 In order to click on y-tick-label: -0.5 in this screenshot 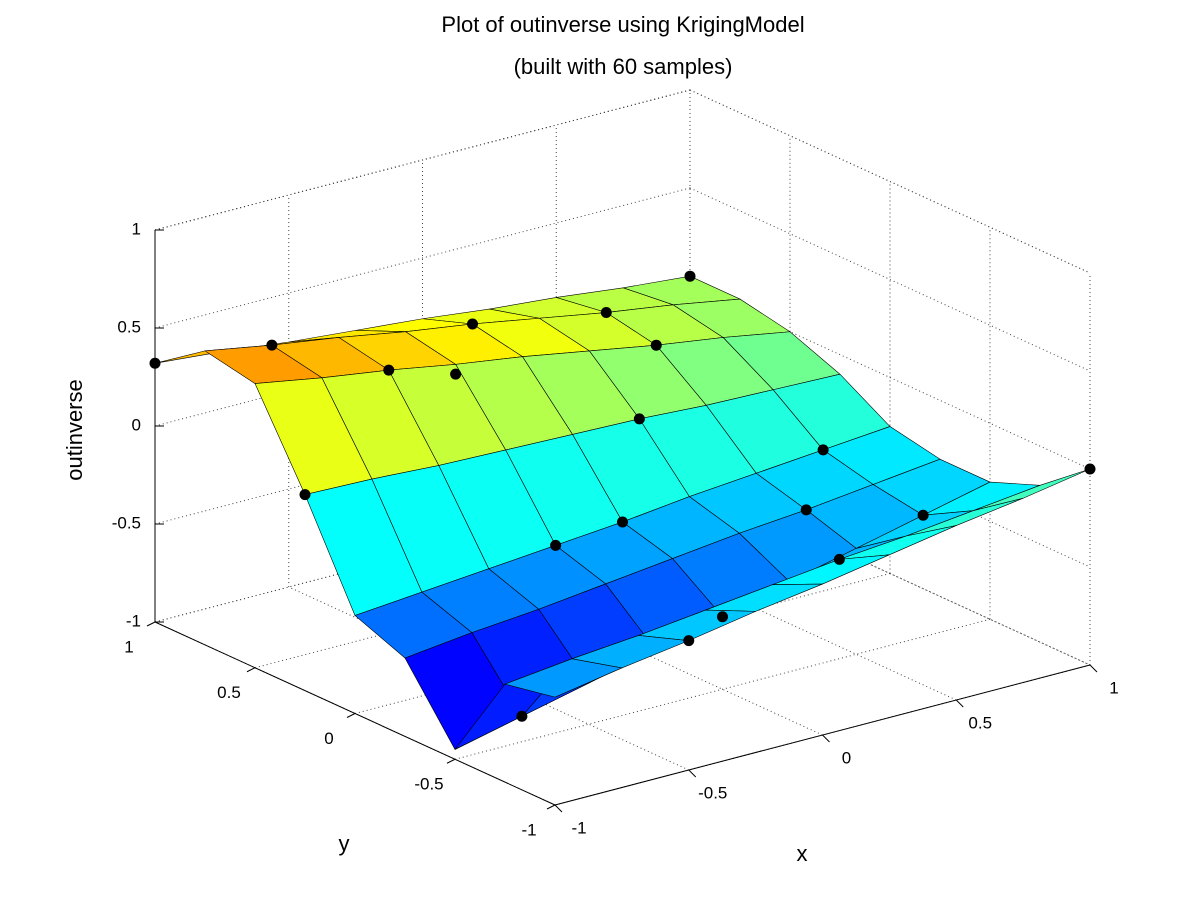, I will do `click(428, 784)`.